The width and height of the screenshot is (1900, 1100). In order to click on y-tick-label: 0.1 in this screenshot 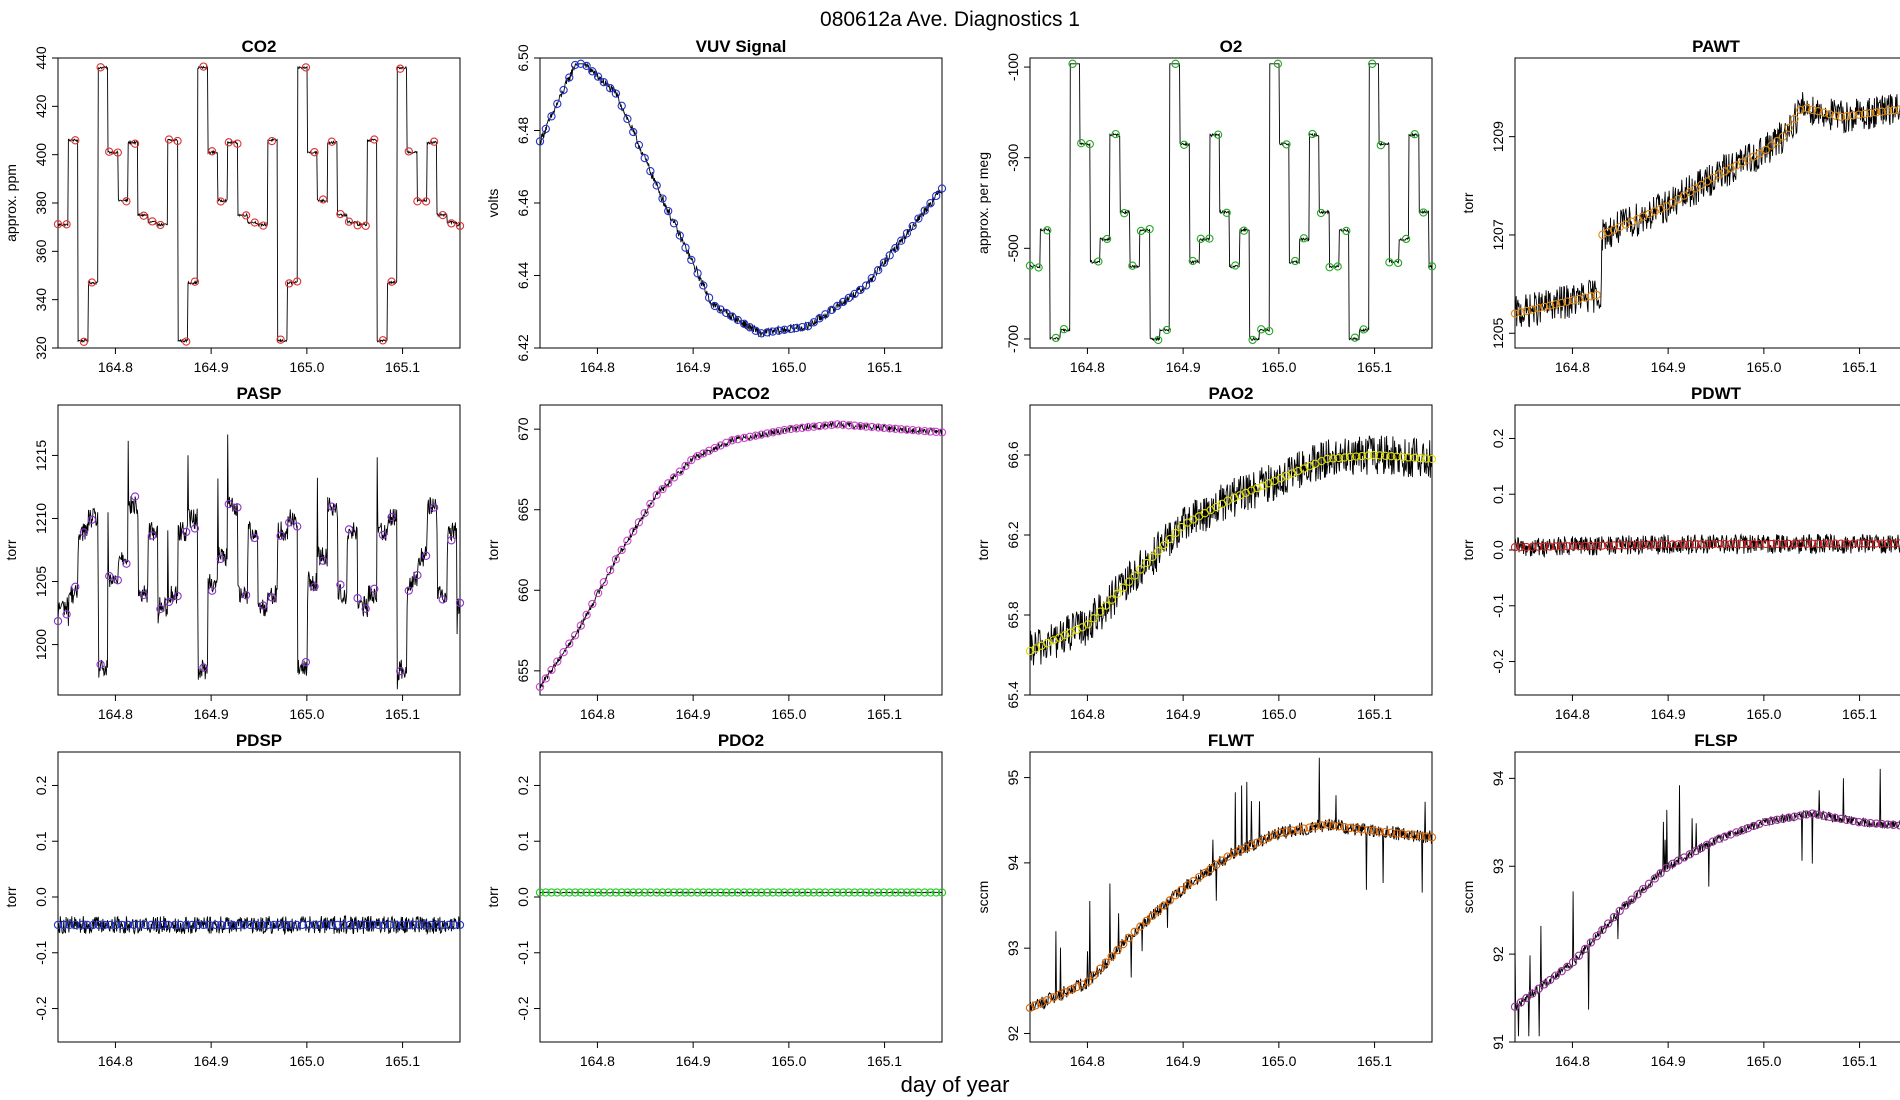, I will do `click(1498, 494)`.